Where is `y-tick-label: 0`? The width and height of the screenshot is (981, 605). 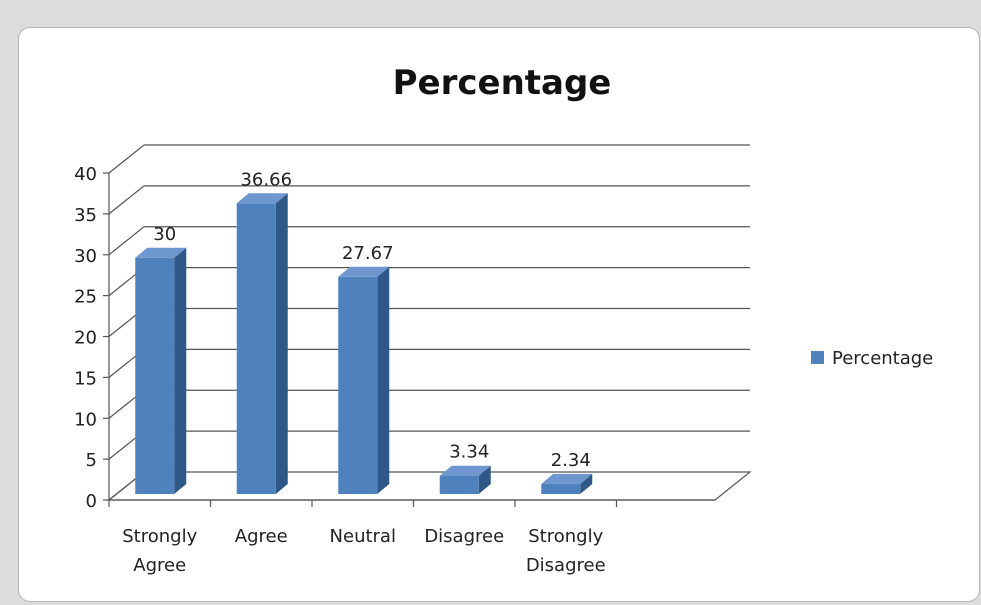 y-tick-label: 0 is located at coordinates (91, 501).